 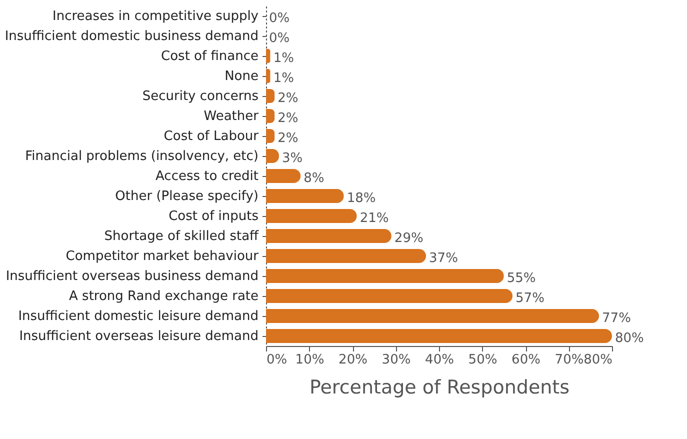 I want to click on data-label: 29%, so click(x=409, y=238).